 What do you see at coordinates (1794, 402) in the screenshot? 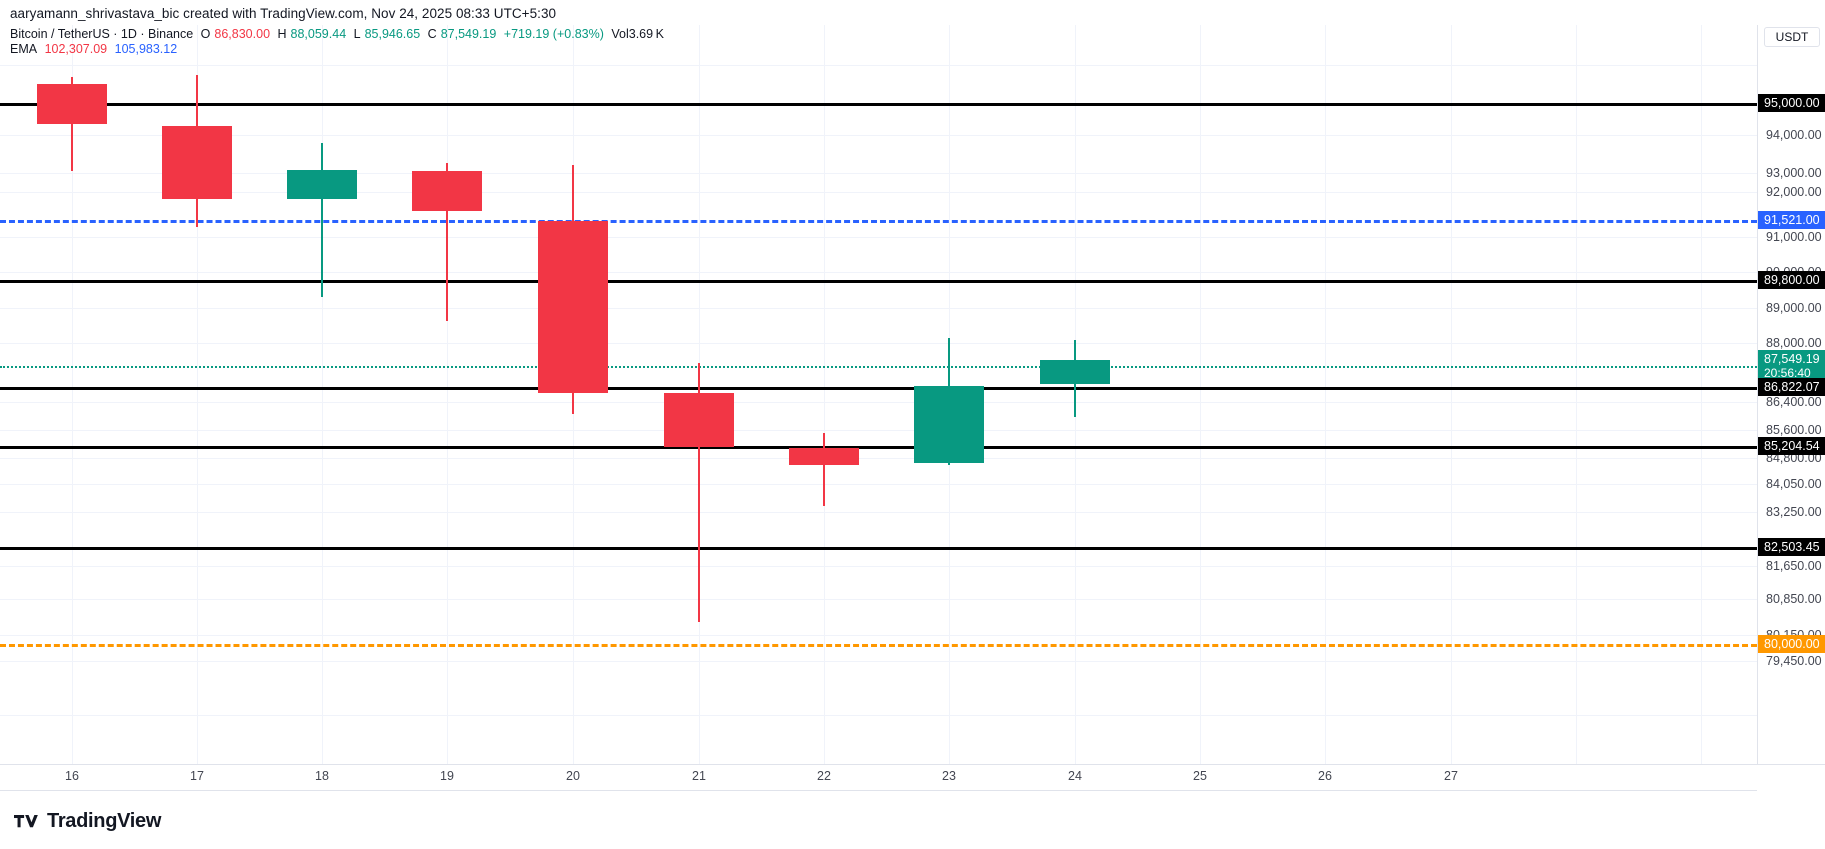
I see `price-tick-label: 86,400.00` at bounding box center [1794, 402].